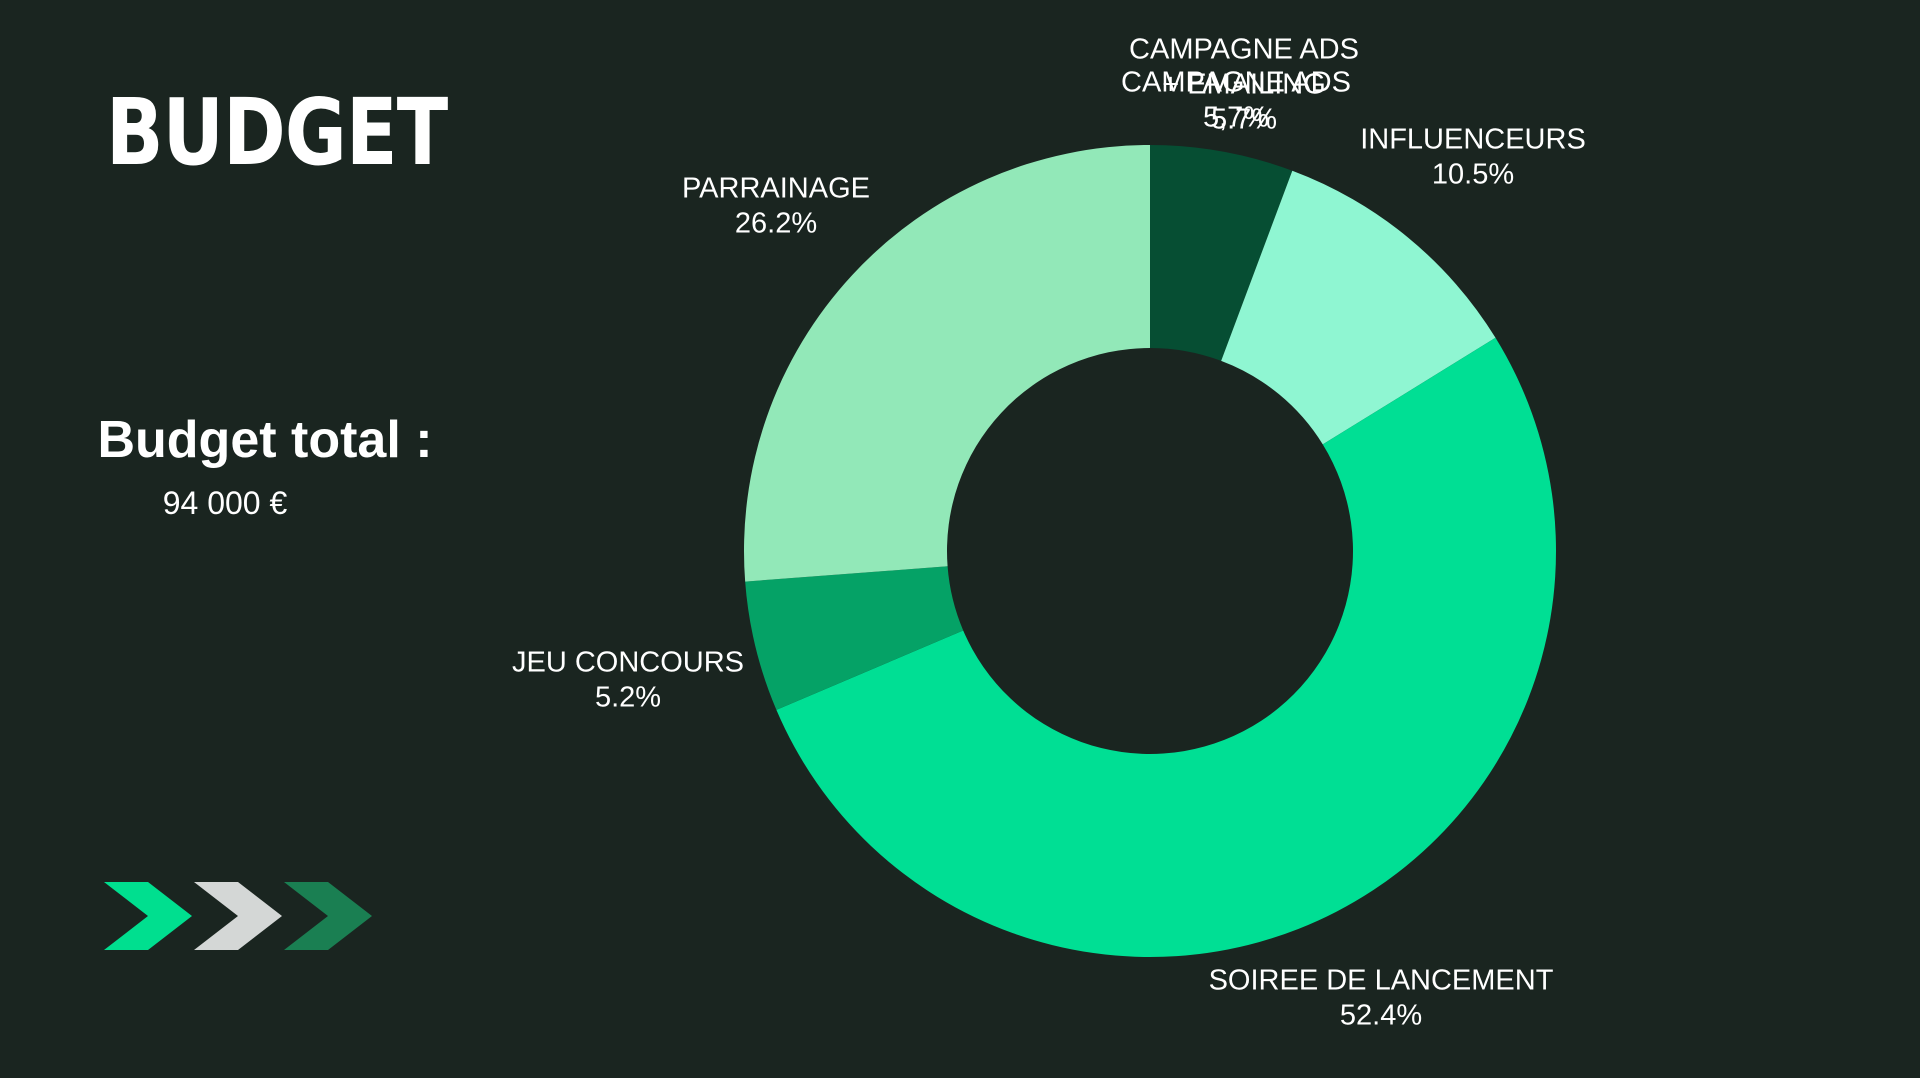 The height and width of the screenshot is (1078, 1920). Describe the element at coordinates (1221, 253) in the screenshot. I see `donut-slice-campagne-ads-emailing` at that location.